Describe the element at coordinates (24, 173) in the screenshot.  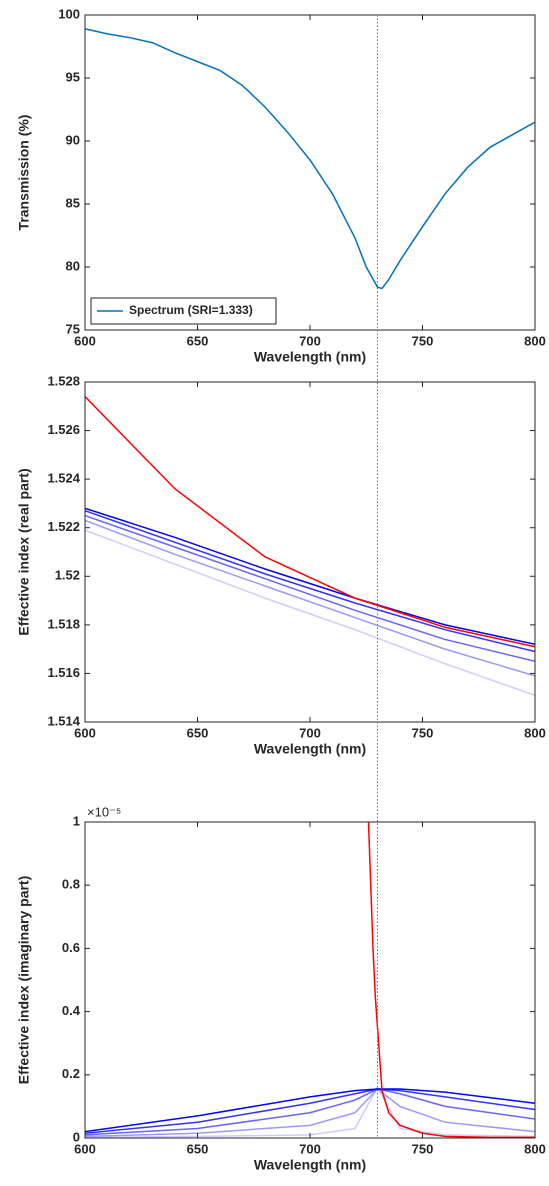
I see `y-axis-label: Transmission (%)` at that location.